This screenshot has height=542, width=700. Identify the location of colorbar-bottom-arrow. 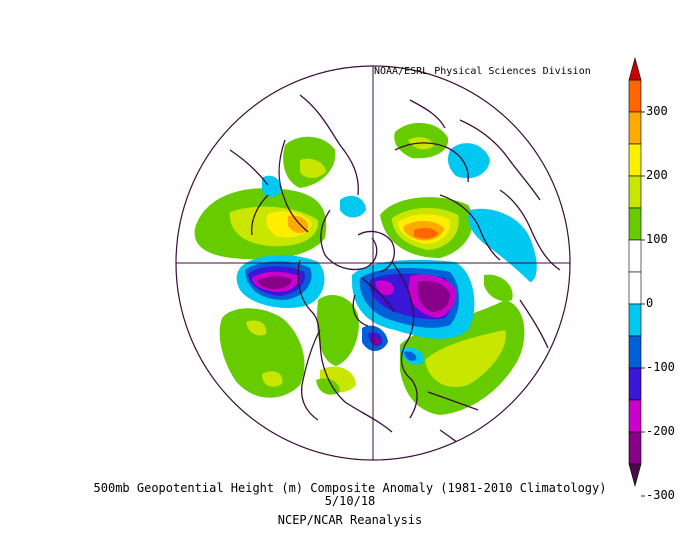
(635, 475).